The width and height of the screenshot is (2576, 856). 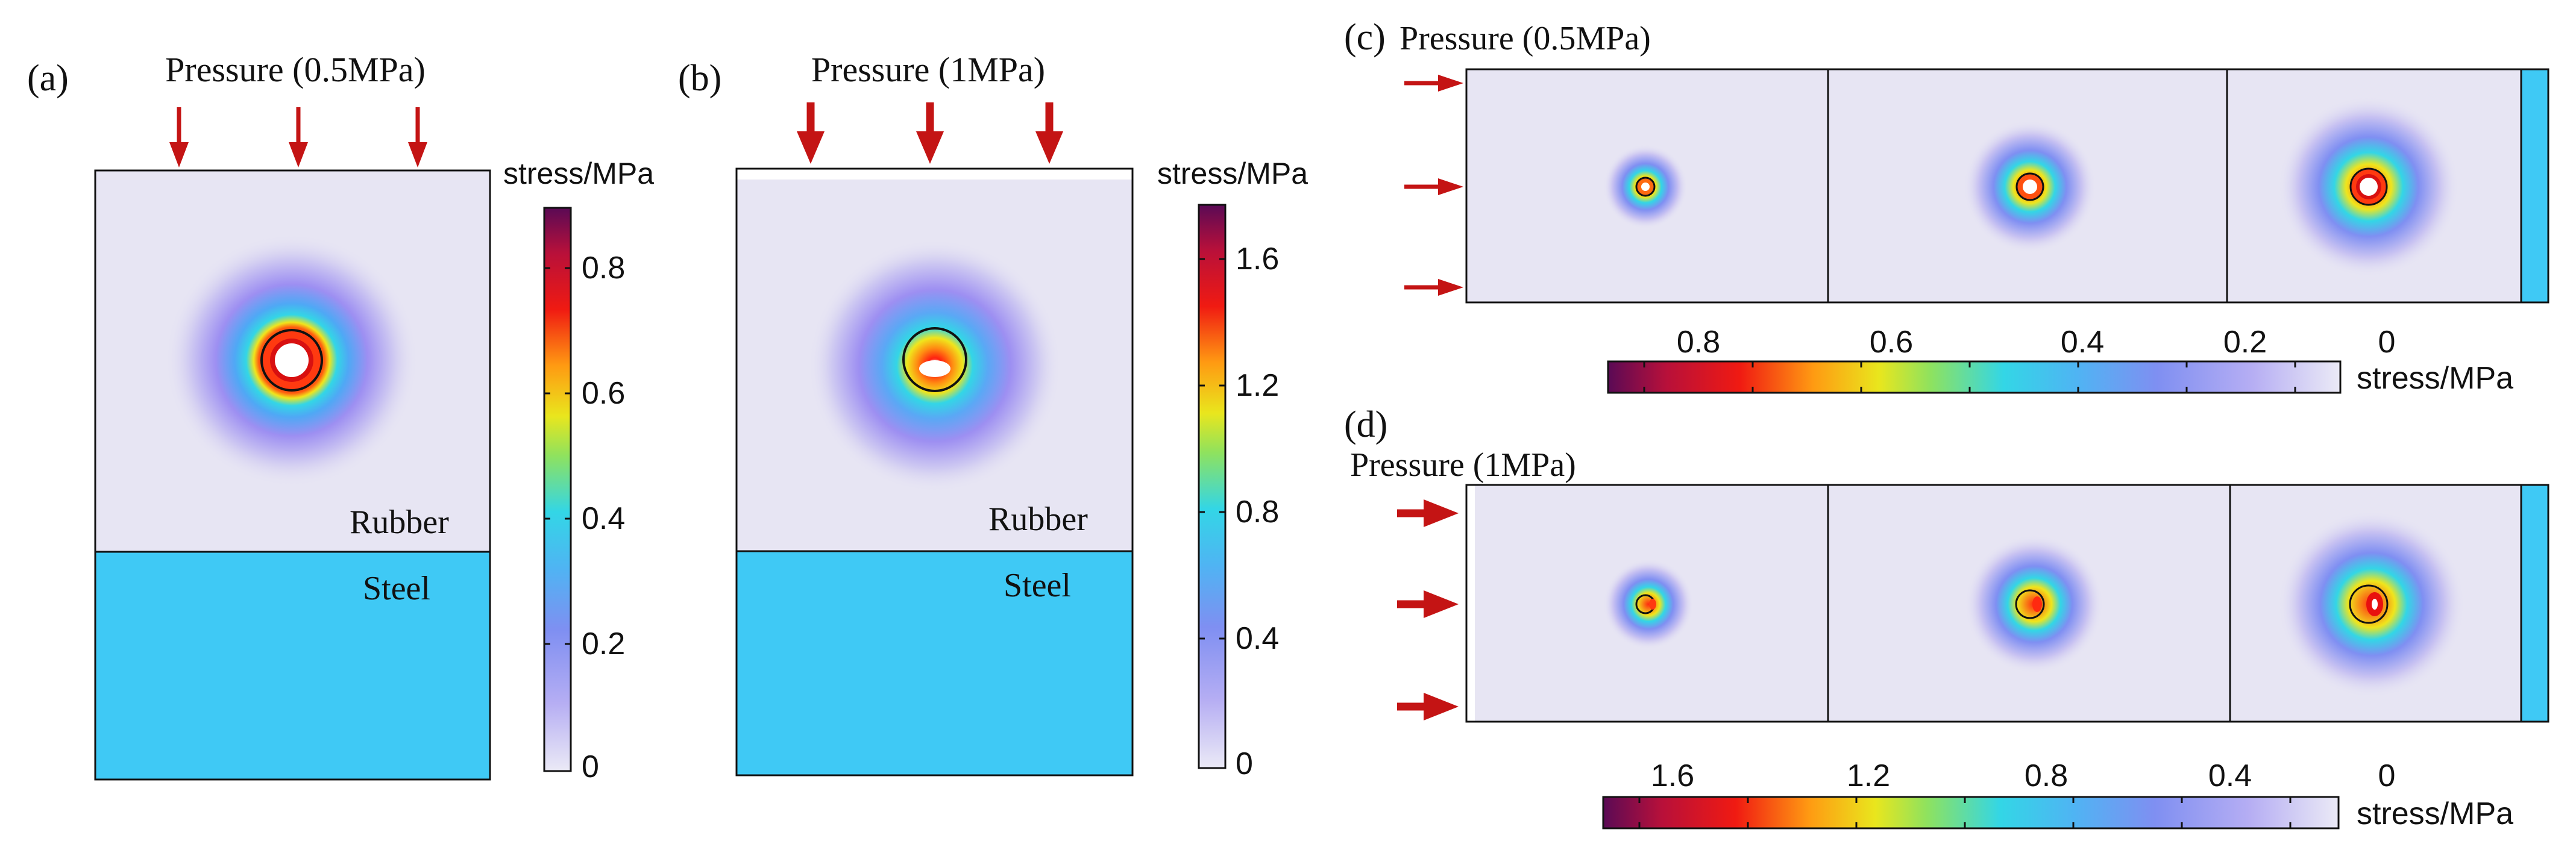 I want to click on panel-c-hole-3-core, so click(x=2369, y=187).